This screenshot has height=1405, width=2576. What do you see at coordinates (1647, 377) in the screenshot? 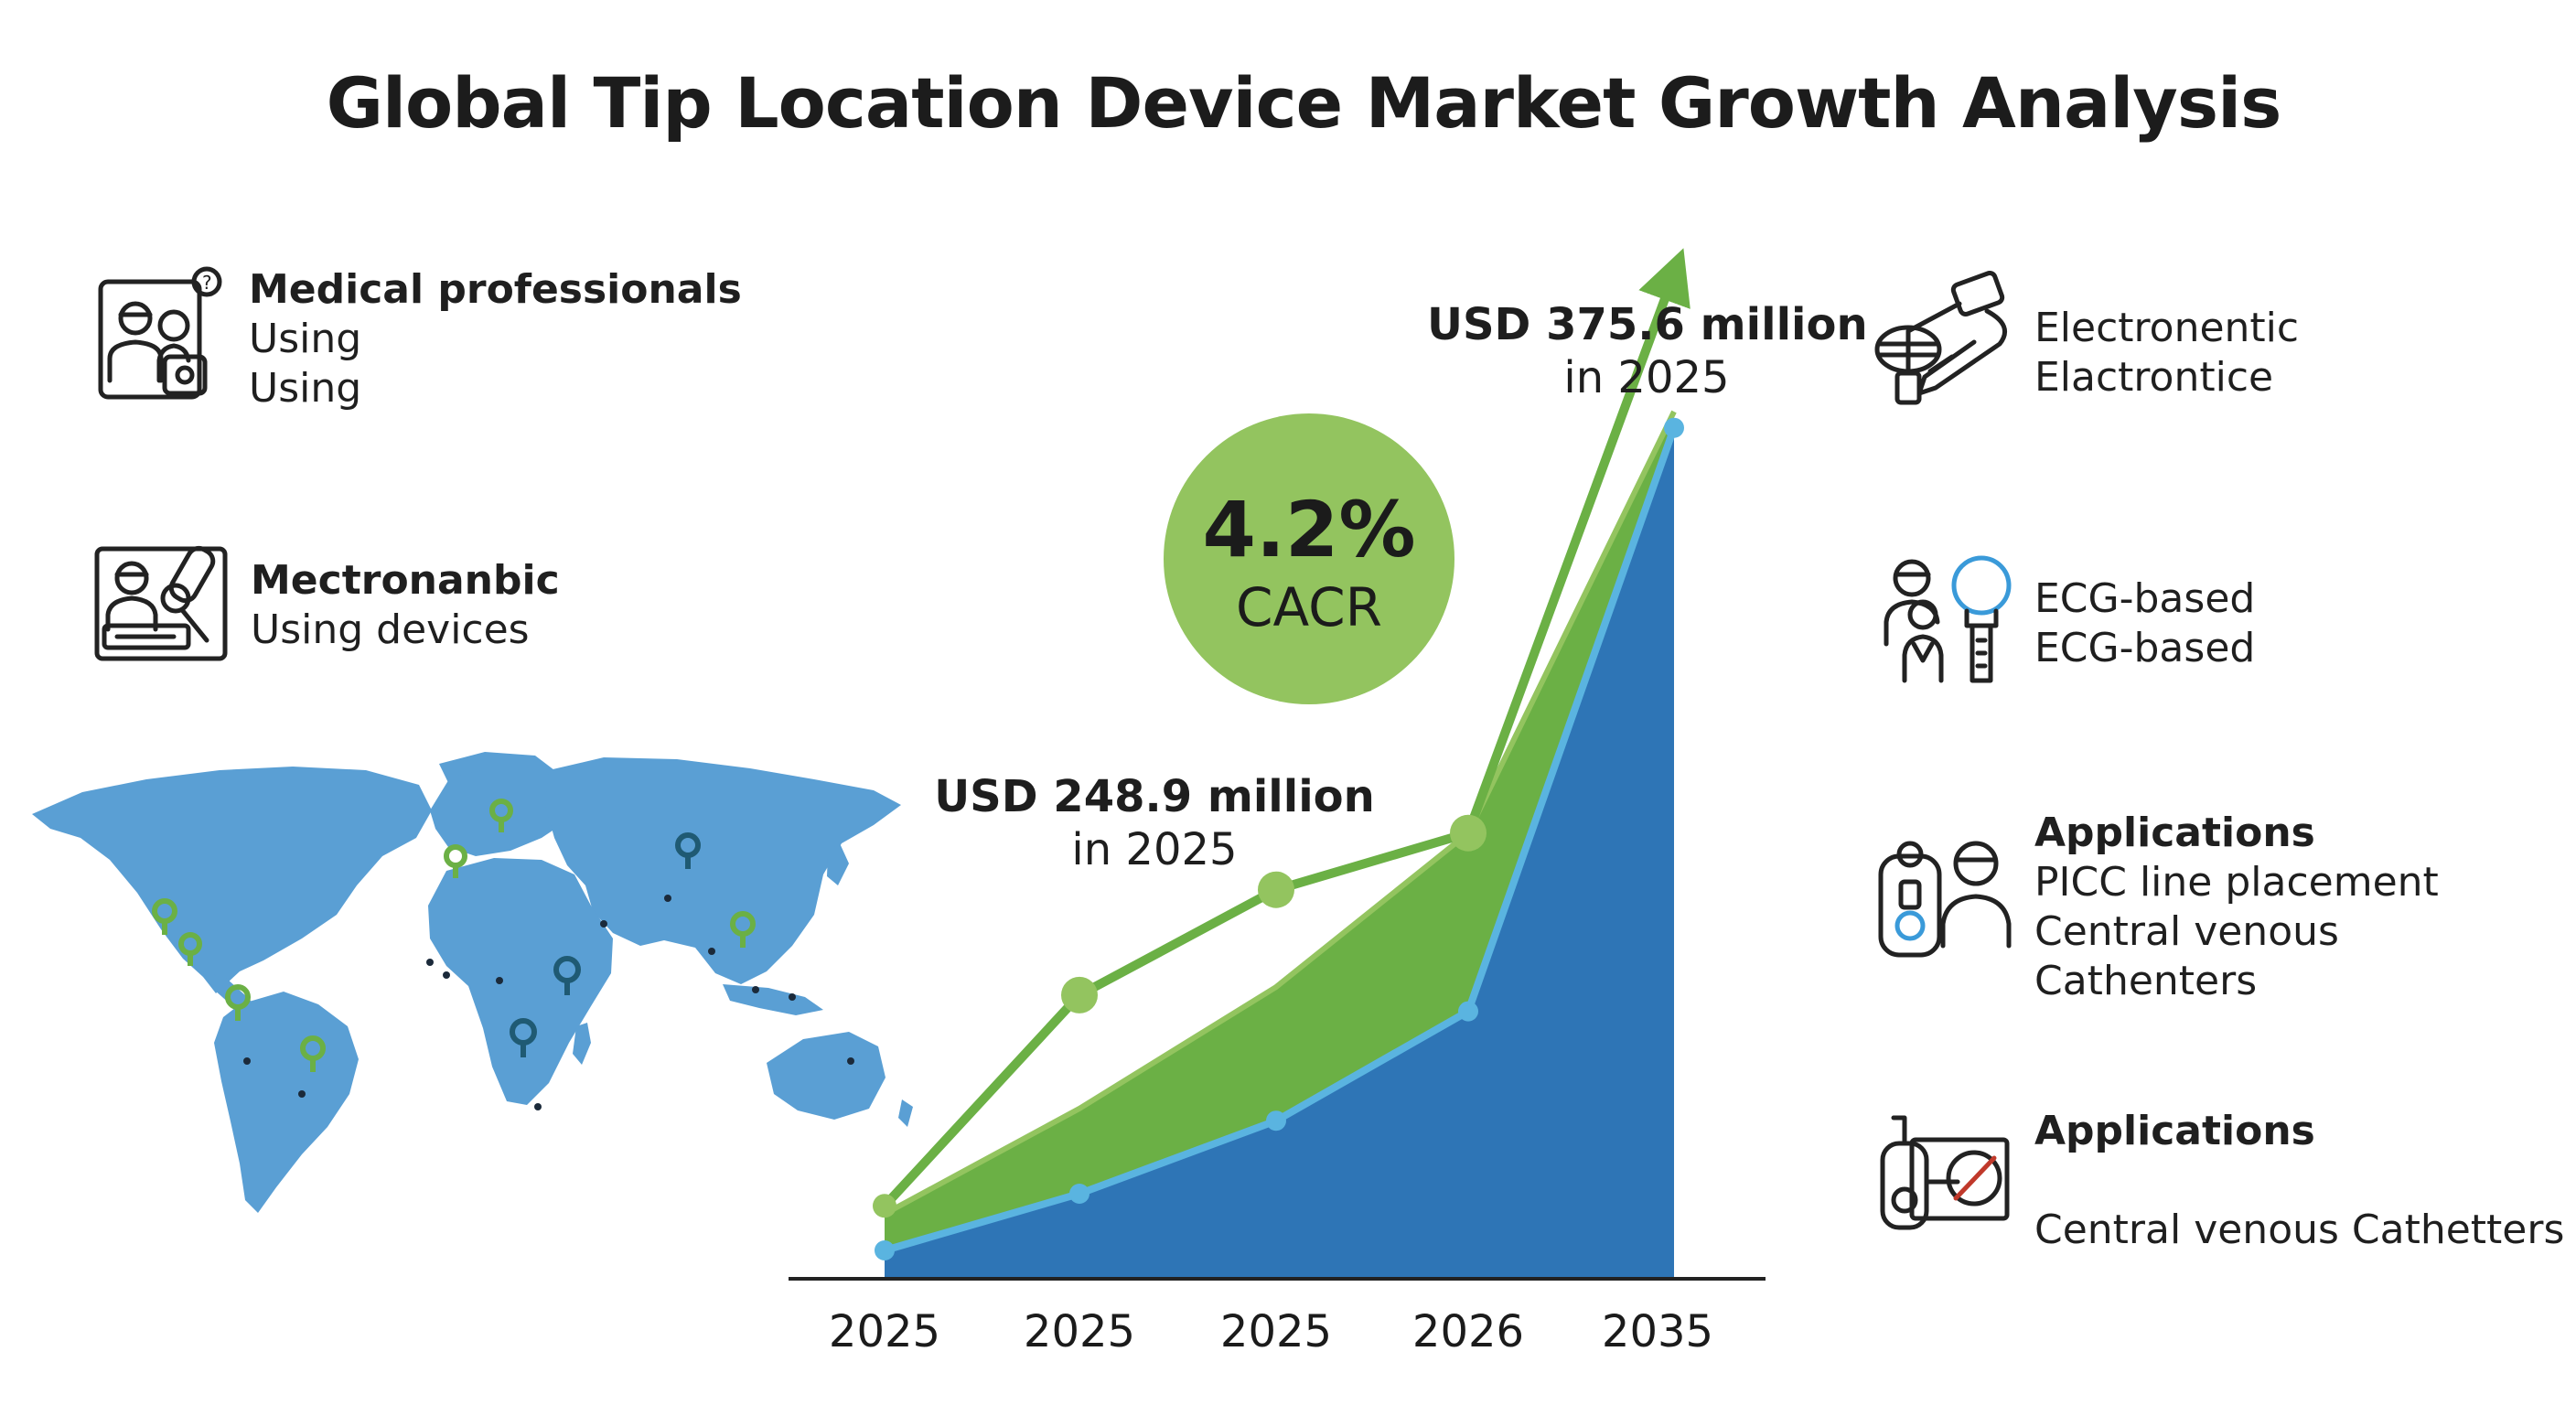
I see `end-year: in 2025` at bounding box center [1647, 377].